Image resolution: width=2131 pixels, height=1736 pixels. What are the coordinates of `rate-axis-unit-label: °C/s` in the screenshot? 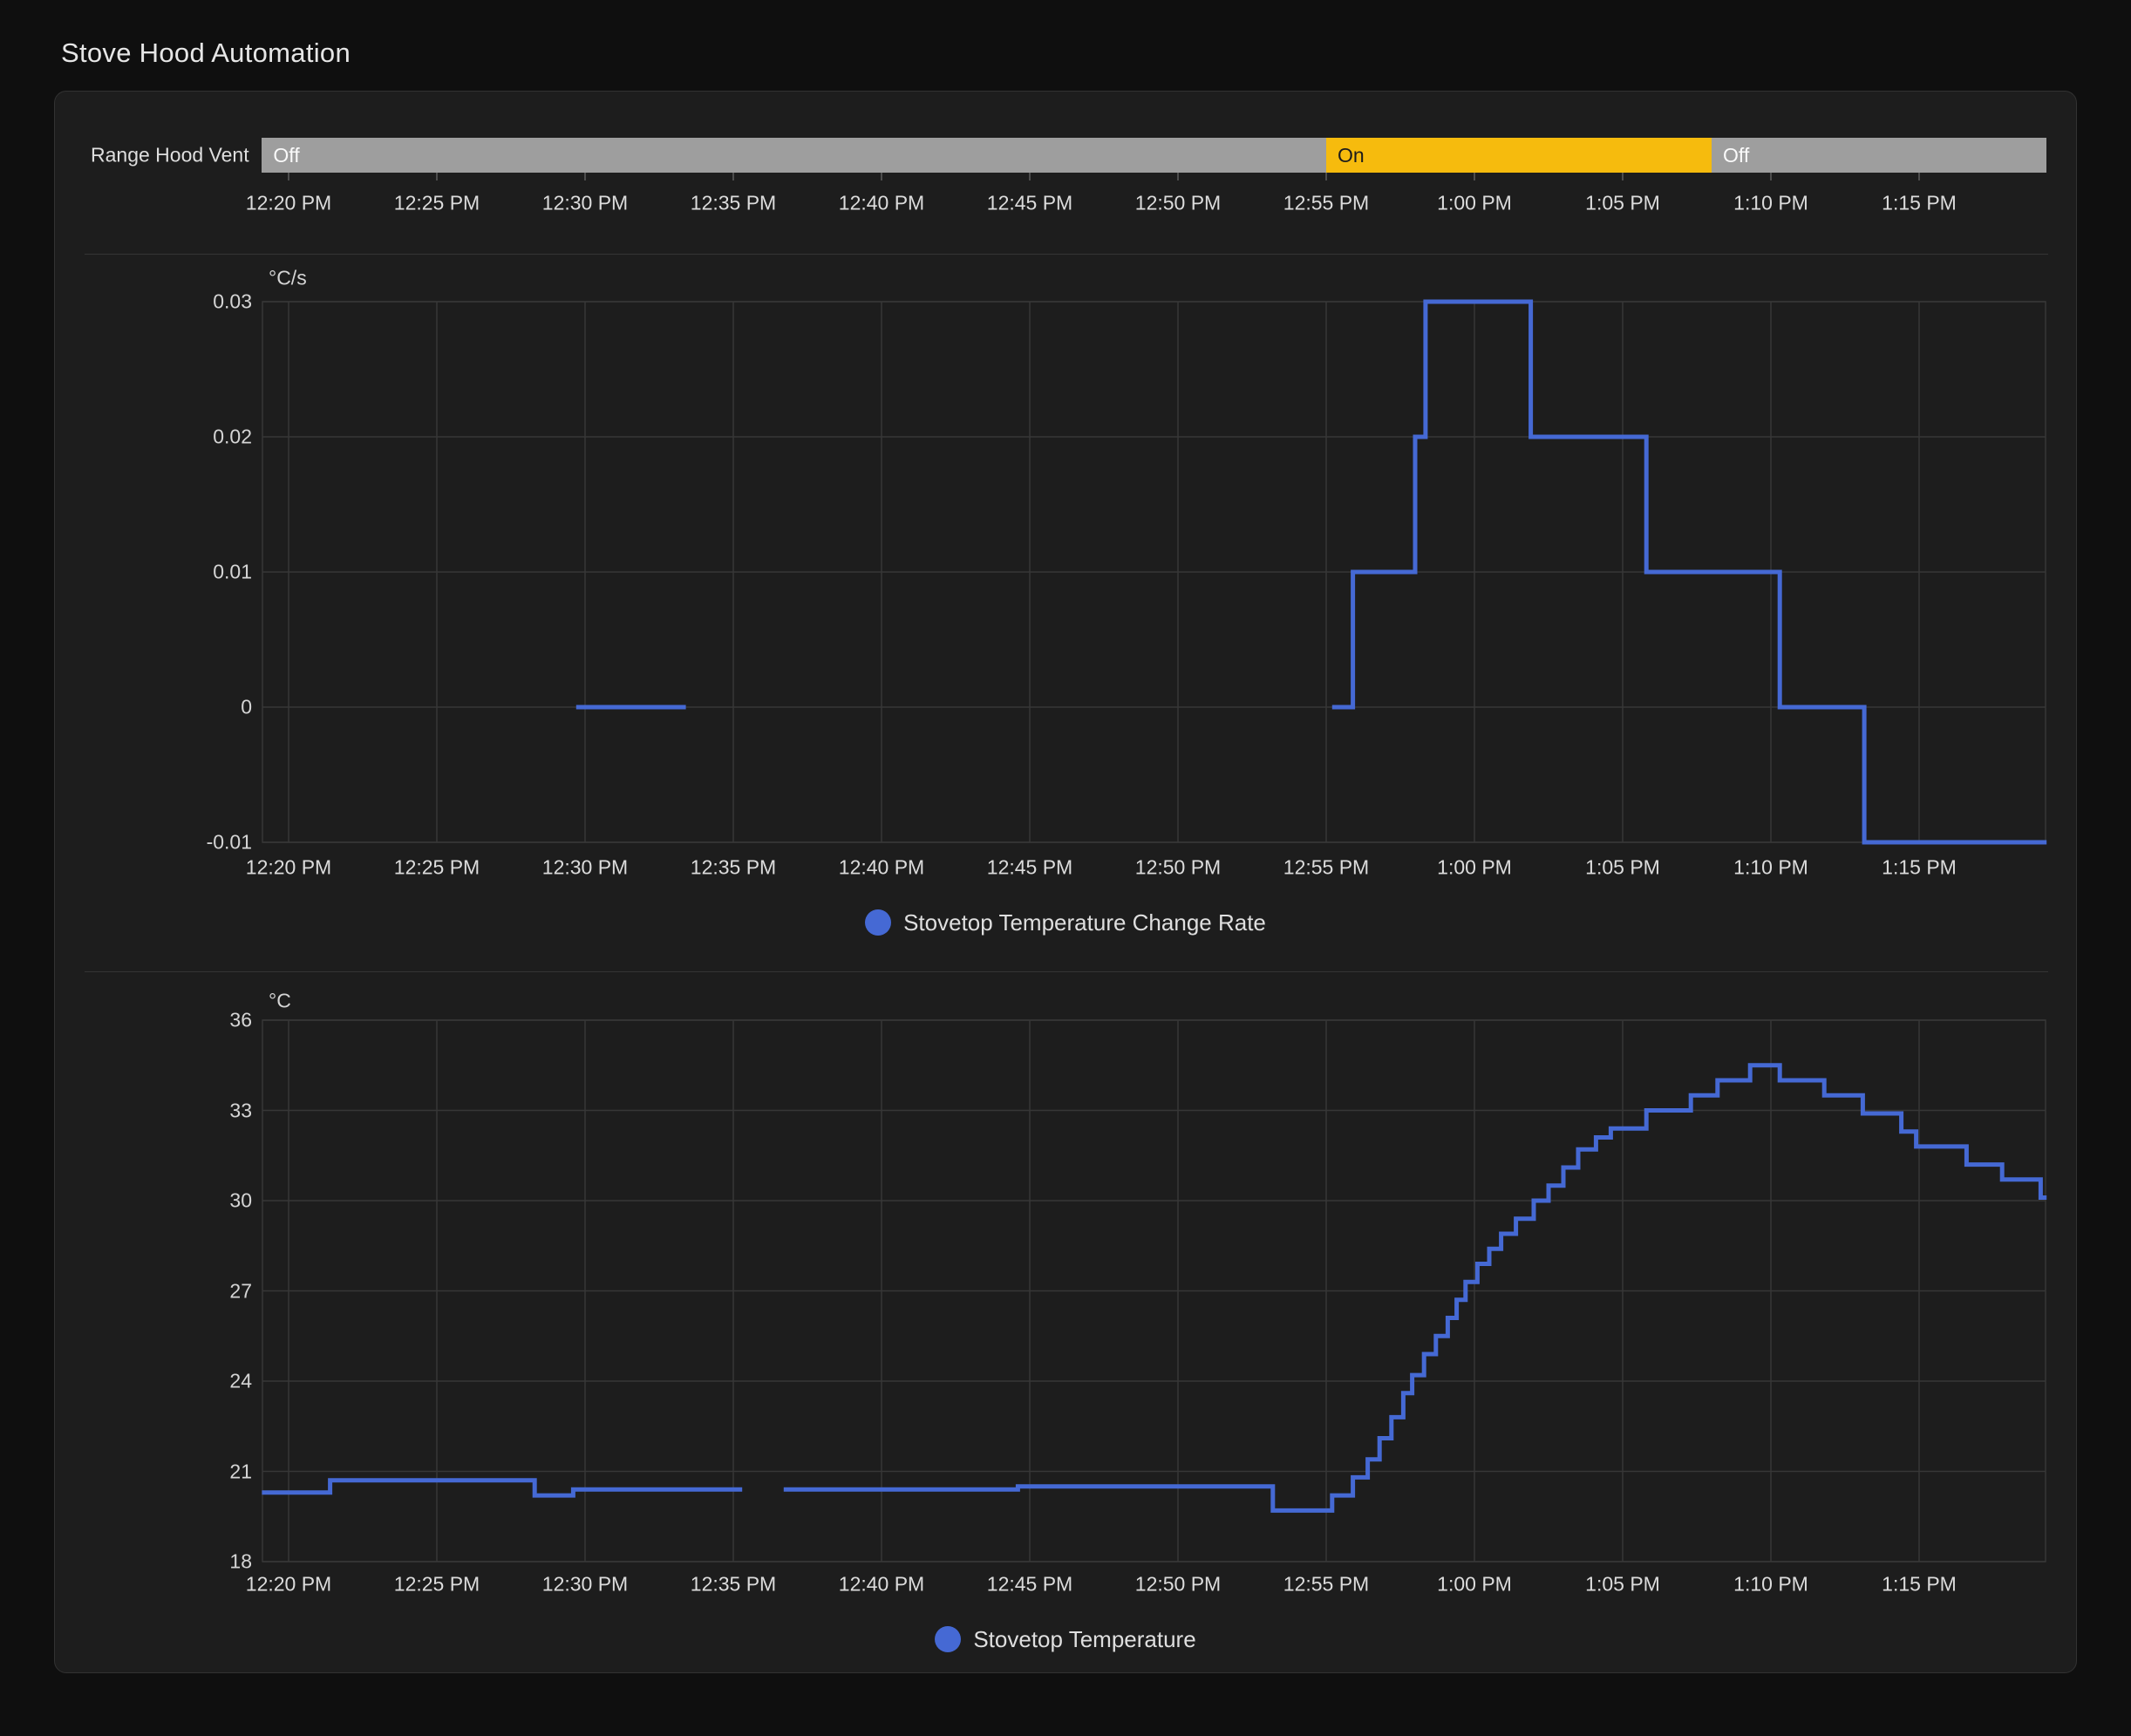 It's located at (288, 278).